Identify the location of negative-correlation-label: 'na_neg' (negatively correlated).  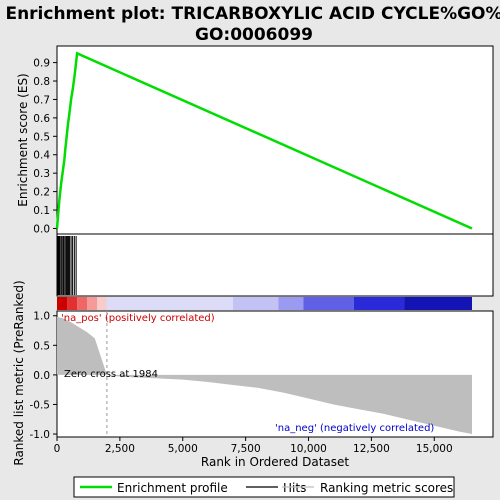
(354, 428).